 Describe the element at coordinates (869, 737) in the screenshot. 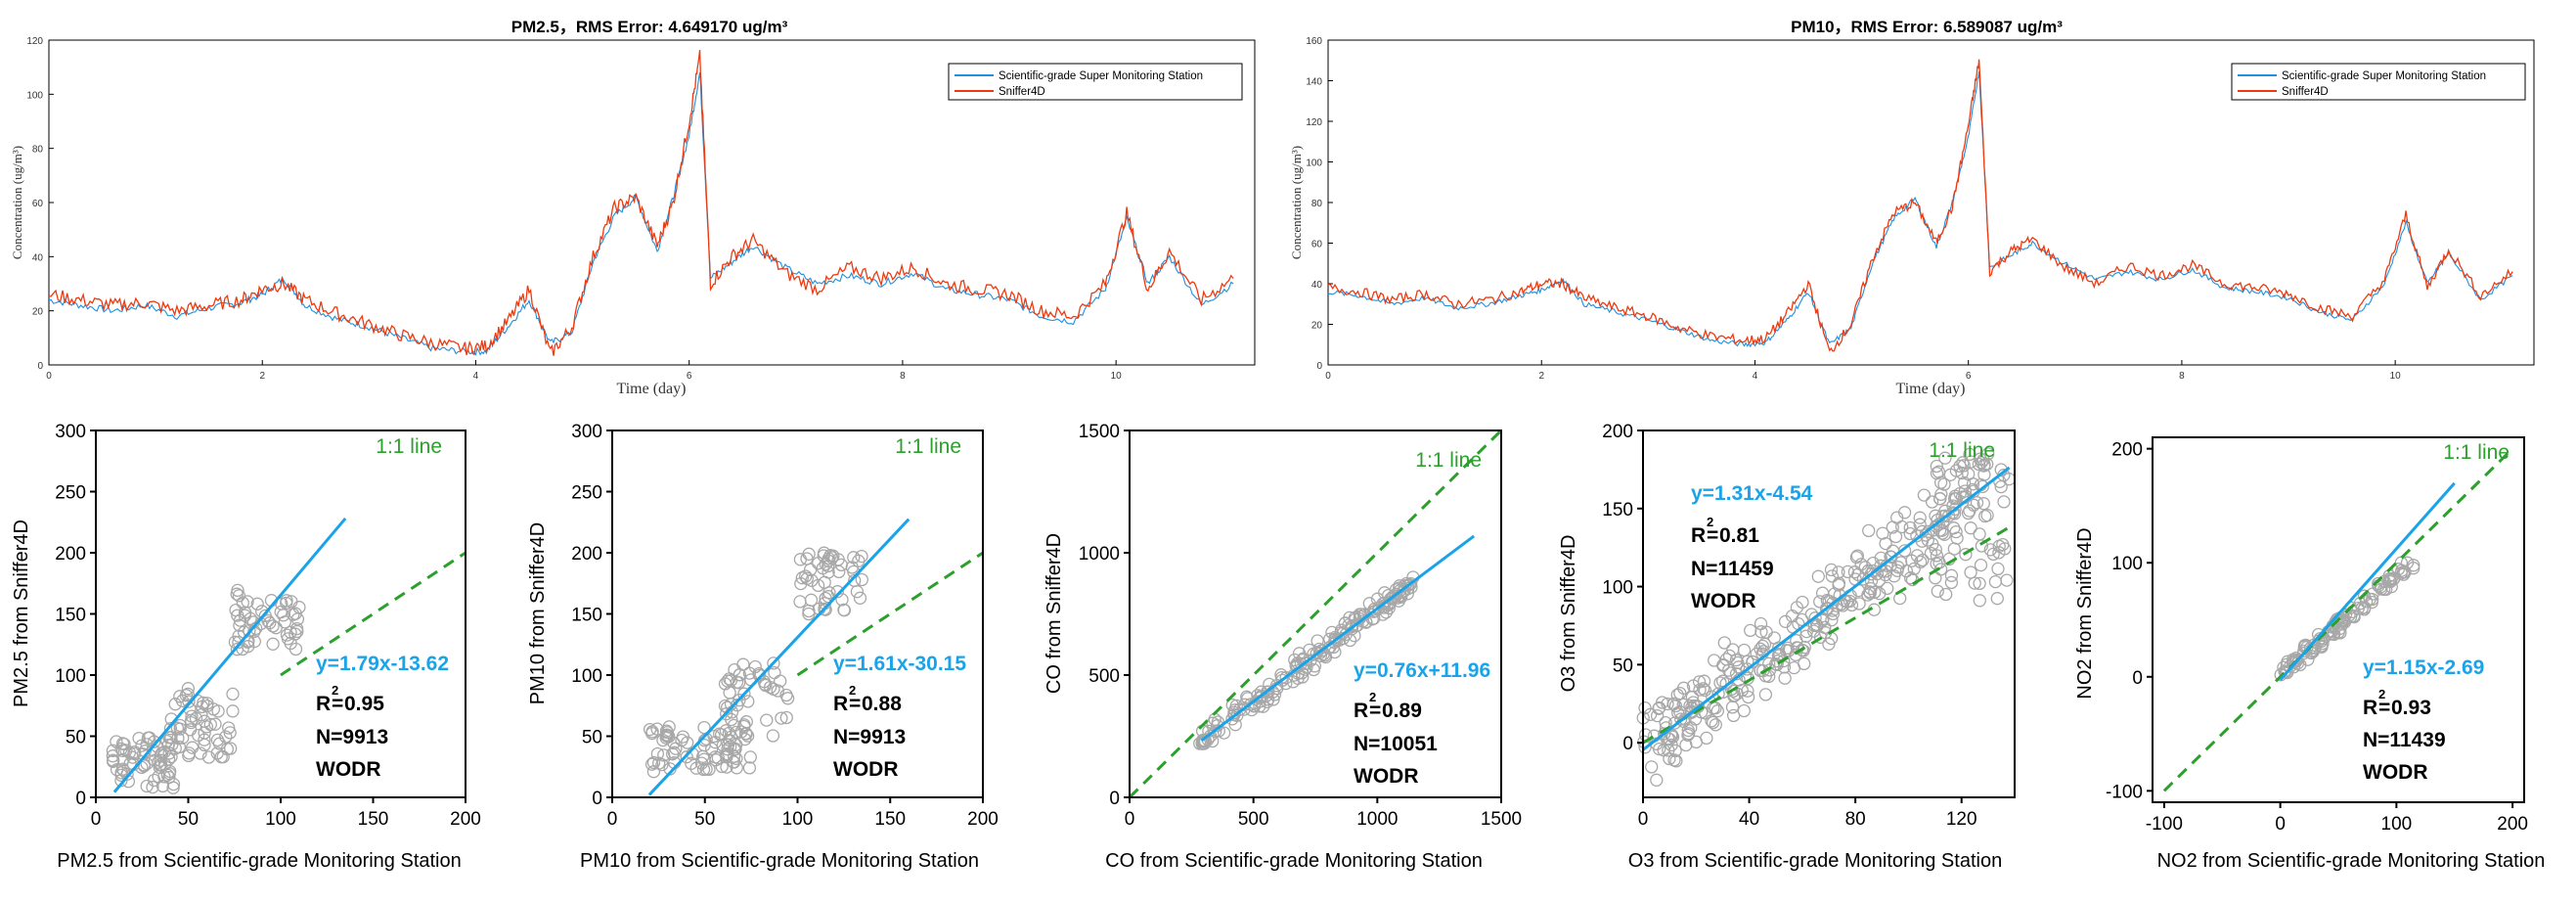

I see `sample-count: N=9913` at that location.